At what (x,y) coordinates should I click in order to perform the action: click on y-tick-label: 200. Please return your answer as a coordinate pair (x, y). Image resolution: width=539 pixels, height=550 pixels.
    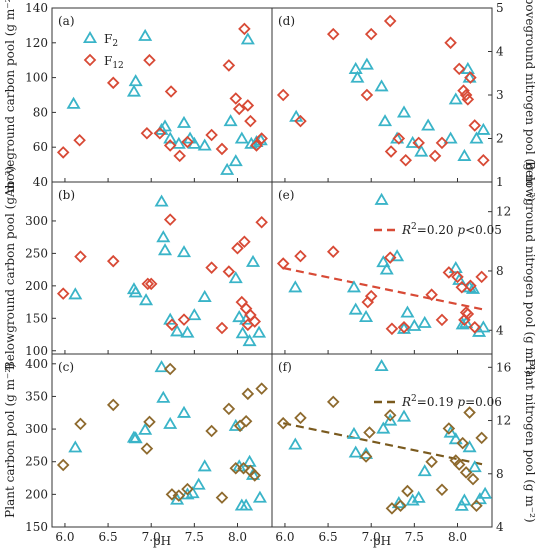
    Looking at the image, I should click on (36, 286).